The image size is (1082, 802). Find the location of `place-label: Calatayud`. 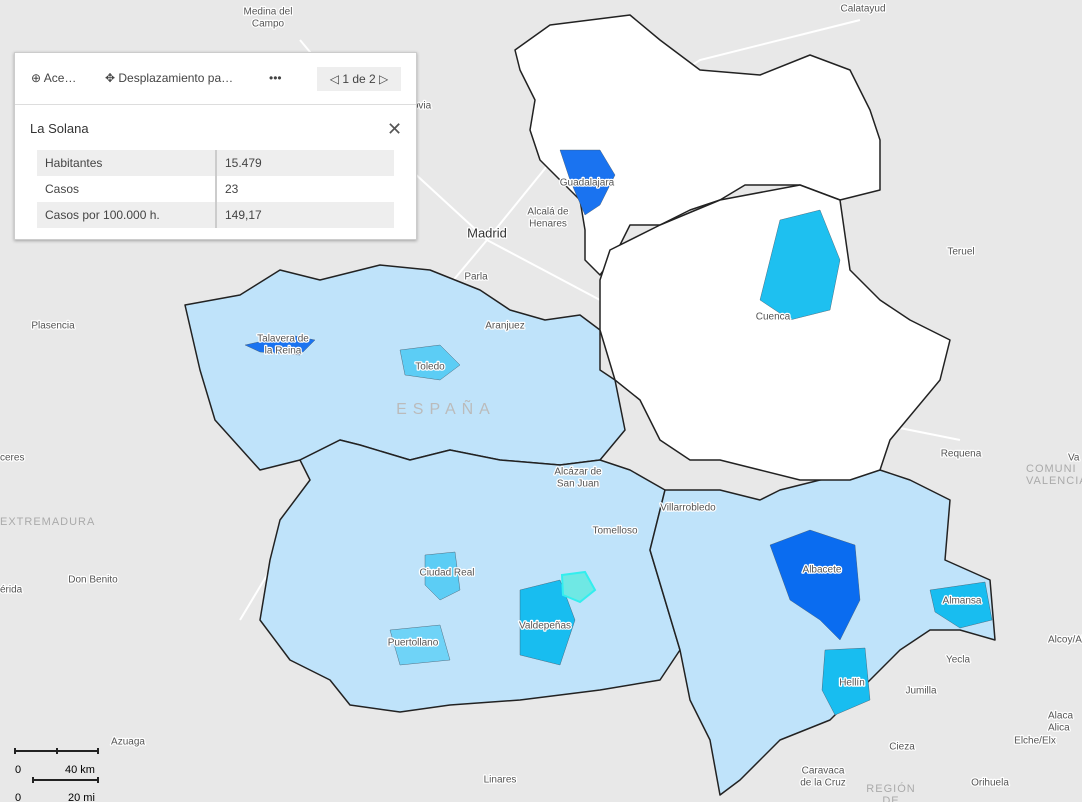

place-label: Calatayud is located at coordinates (862, 9).